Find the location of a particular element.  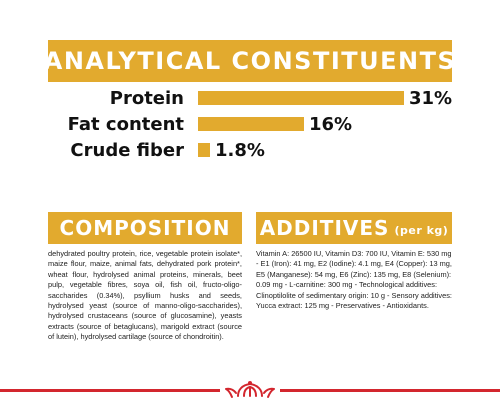

analytics-row-fat: Fat content 16% is located at coordinates (250, 125).